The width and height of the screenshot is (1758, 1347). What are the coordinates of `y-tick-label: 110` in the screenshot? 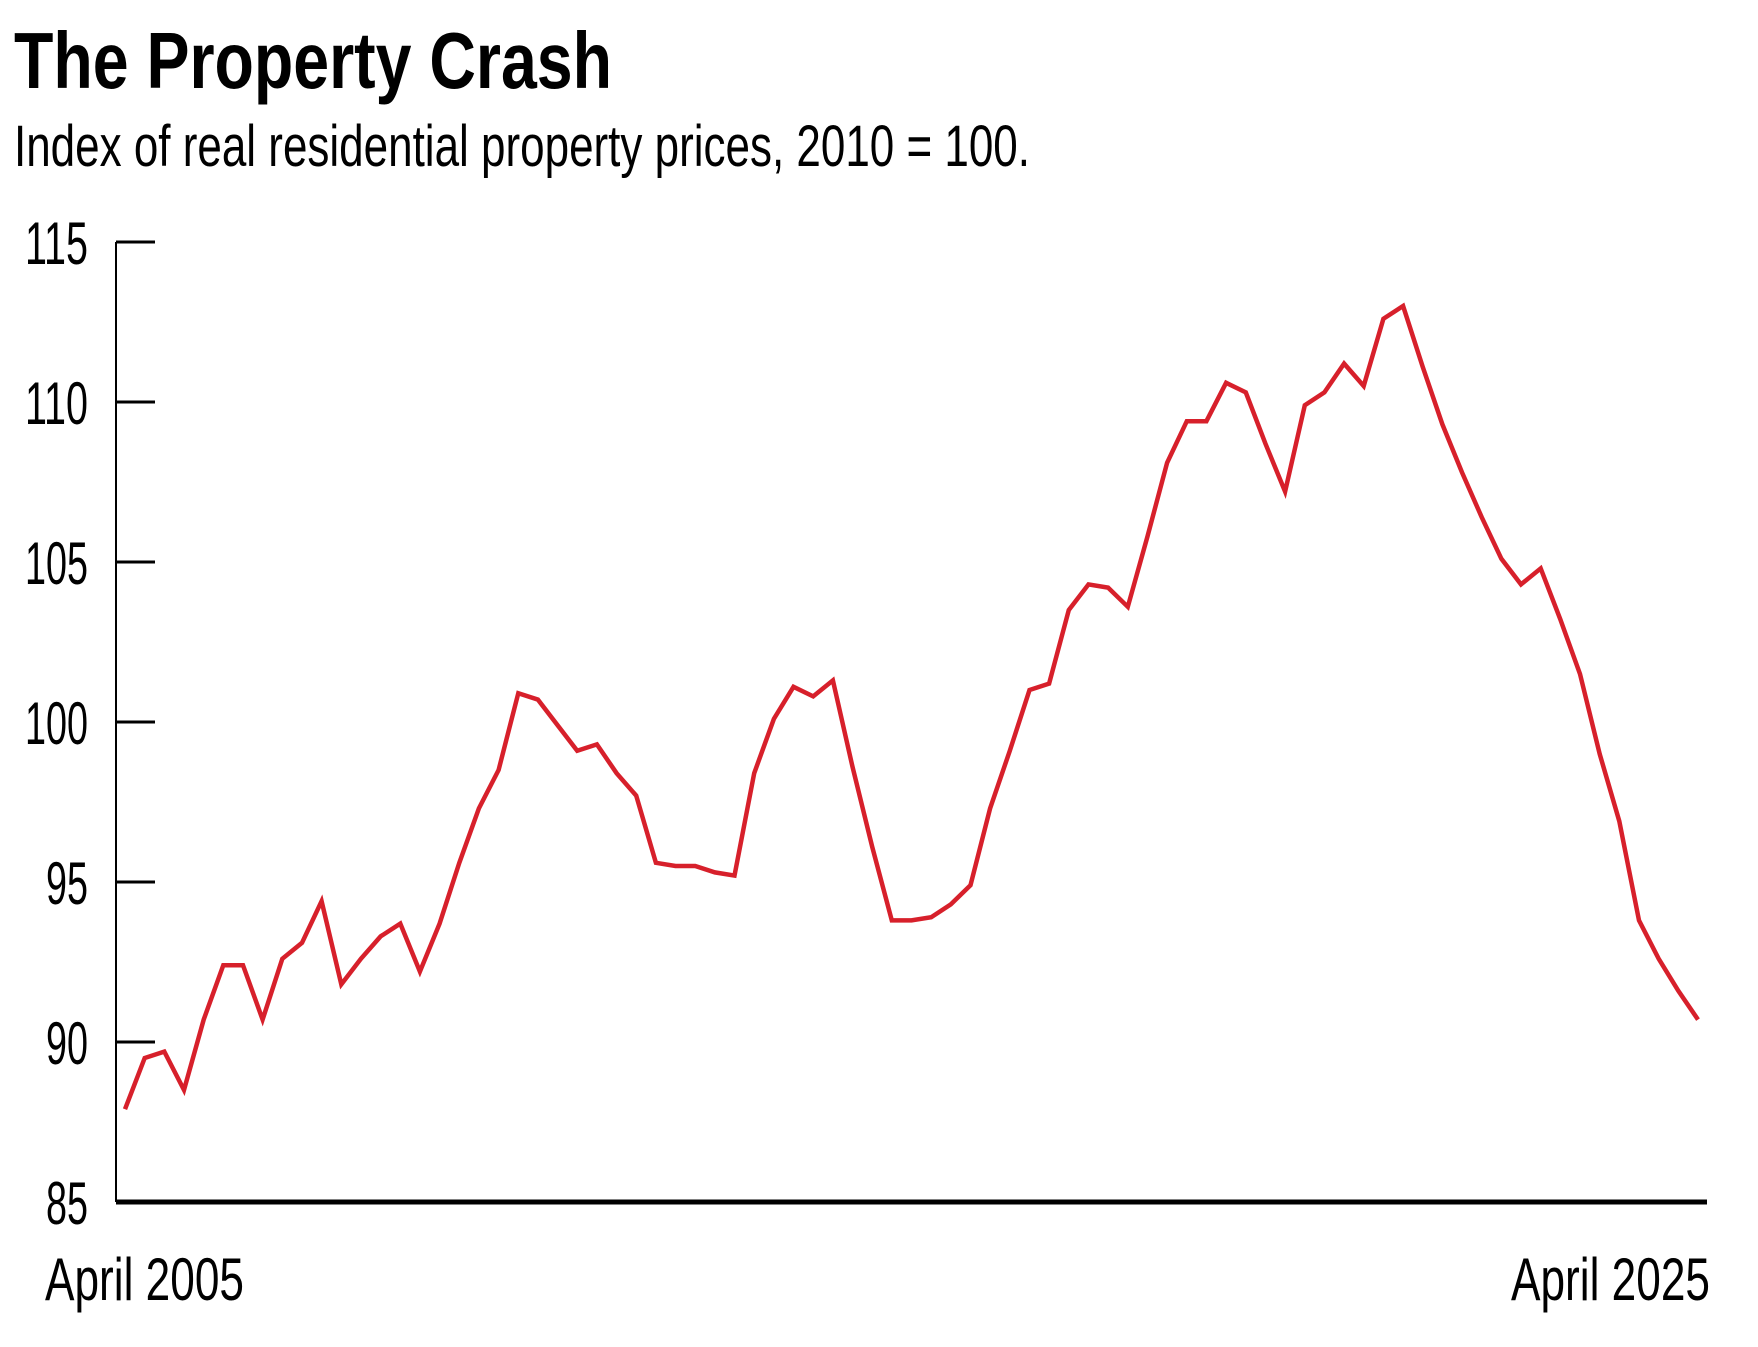 It's located at (56, 403).